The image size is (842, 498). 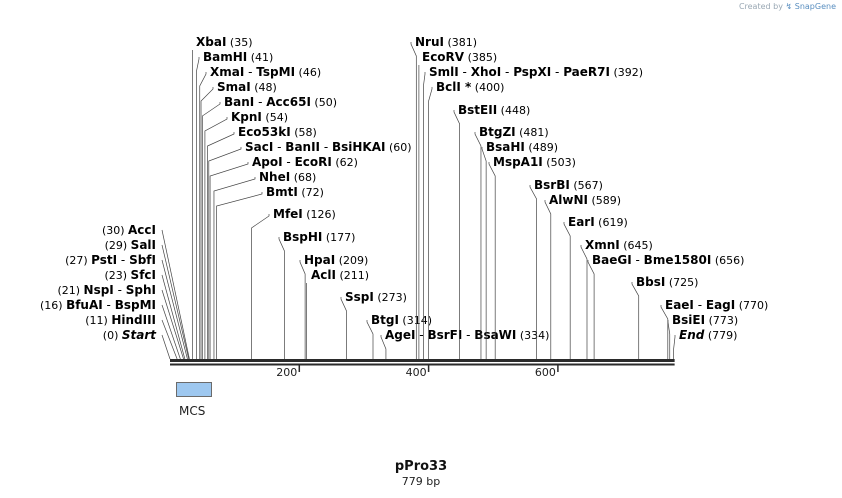 What do you see at coordinates (277, 132) in the screenshot?
I see `site-label: Eco53kI (58)` at bounding box center [277, 132].